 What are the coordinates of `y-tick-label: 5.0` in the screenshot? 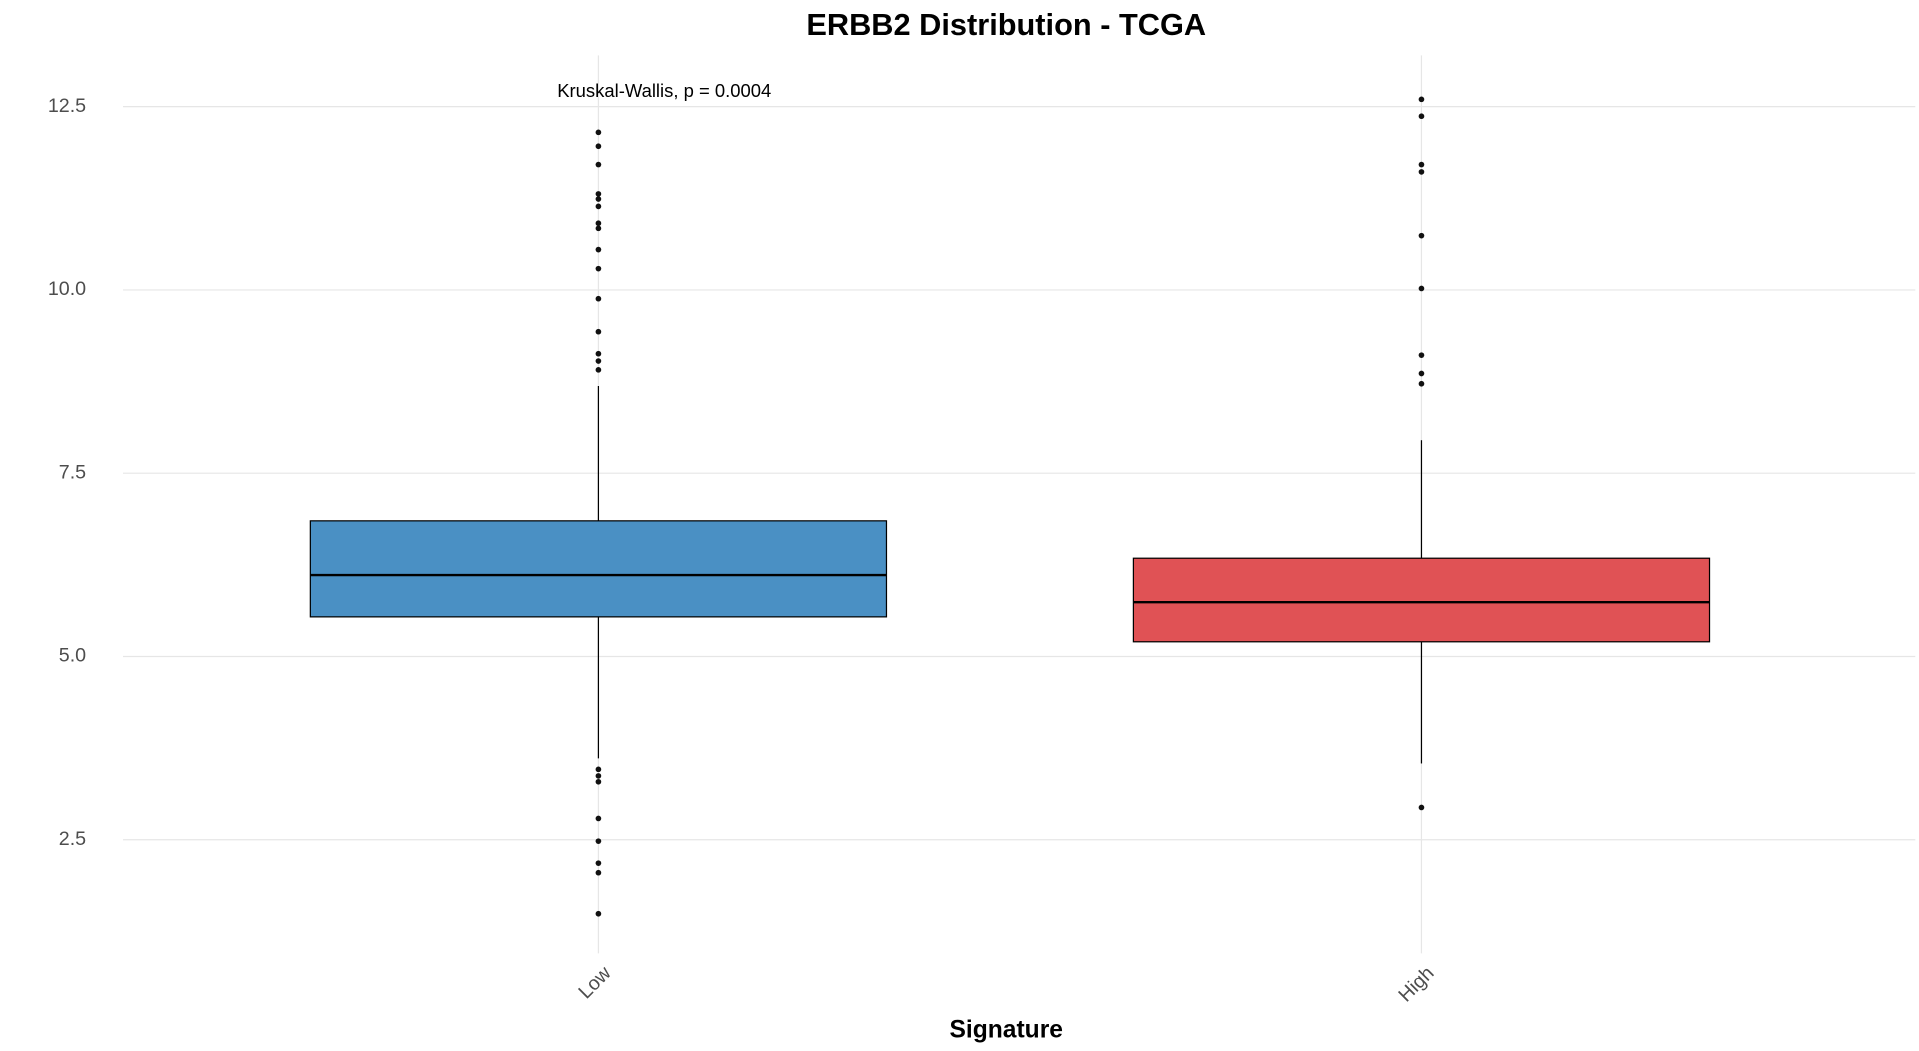 It's located at (72, 656).